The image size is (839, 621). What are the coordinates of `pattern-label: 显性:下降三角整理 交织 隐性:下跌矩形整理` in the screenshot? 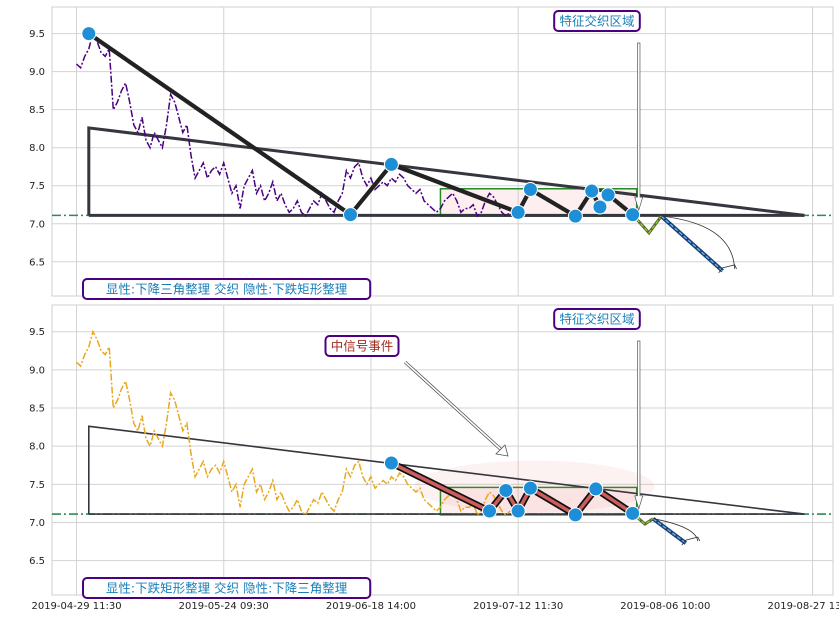 It's located at (227, 289).